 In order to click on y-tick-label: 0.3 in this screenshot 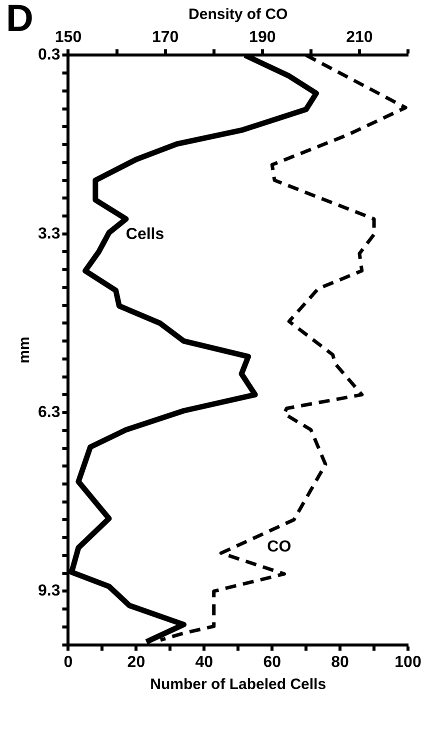, I will do `click(49, 55)`.